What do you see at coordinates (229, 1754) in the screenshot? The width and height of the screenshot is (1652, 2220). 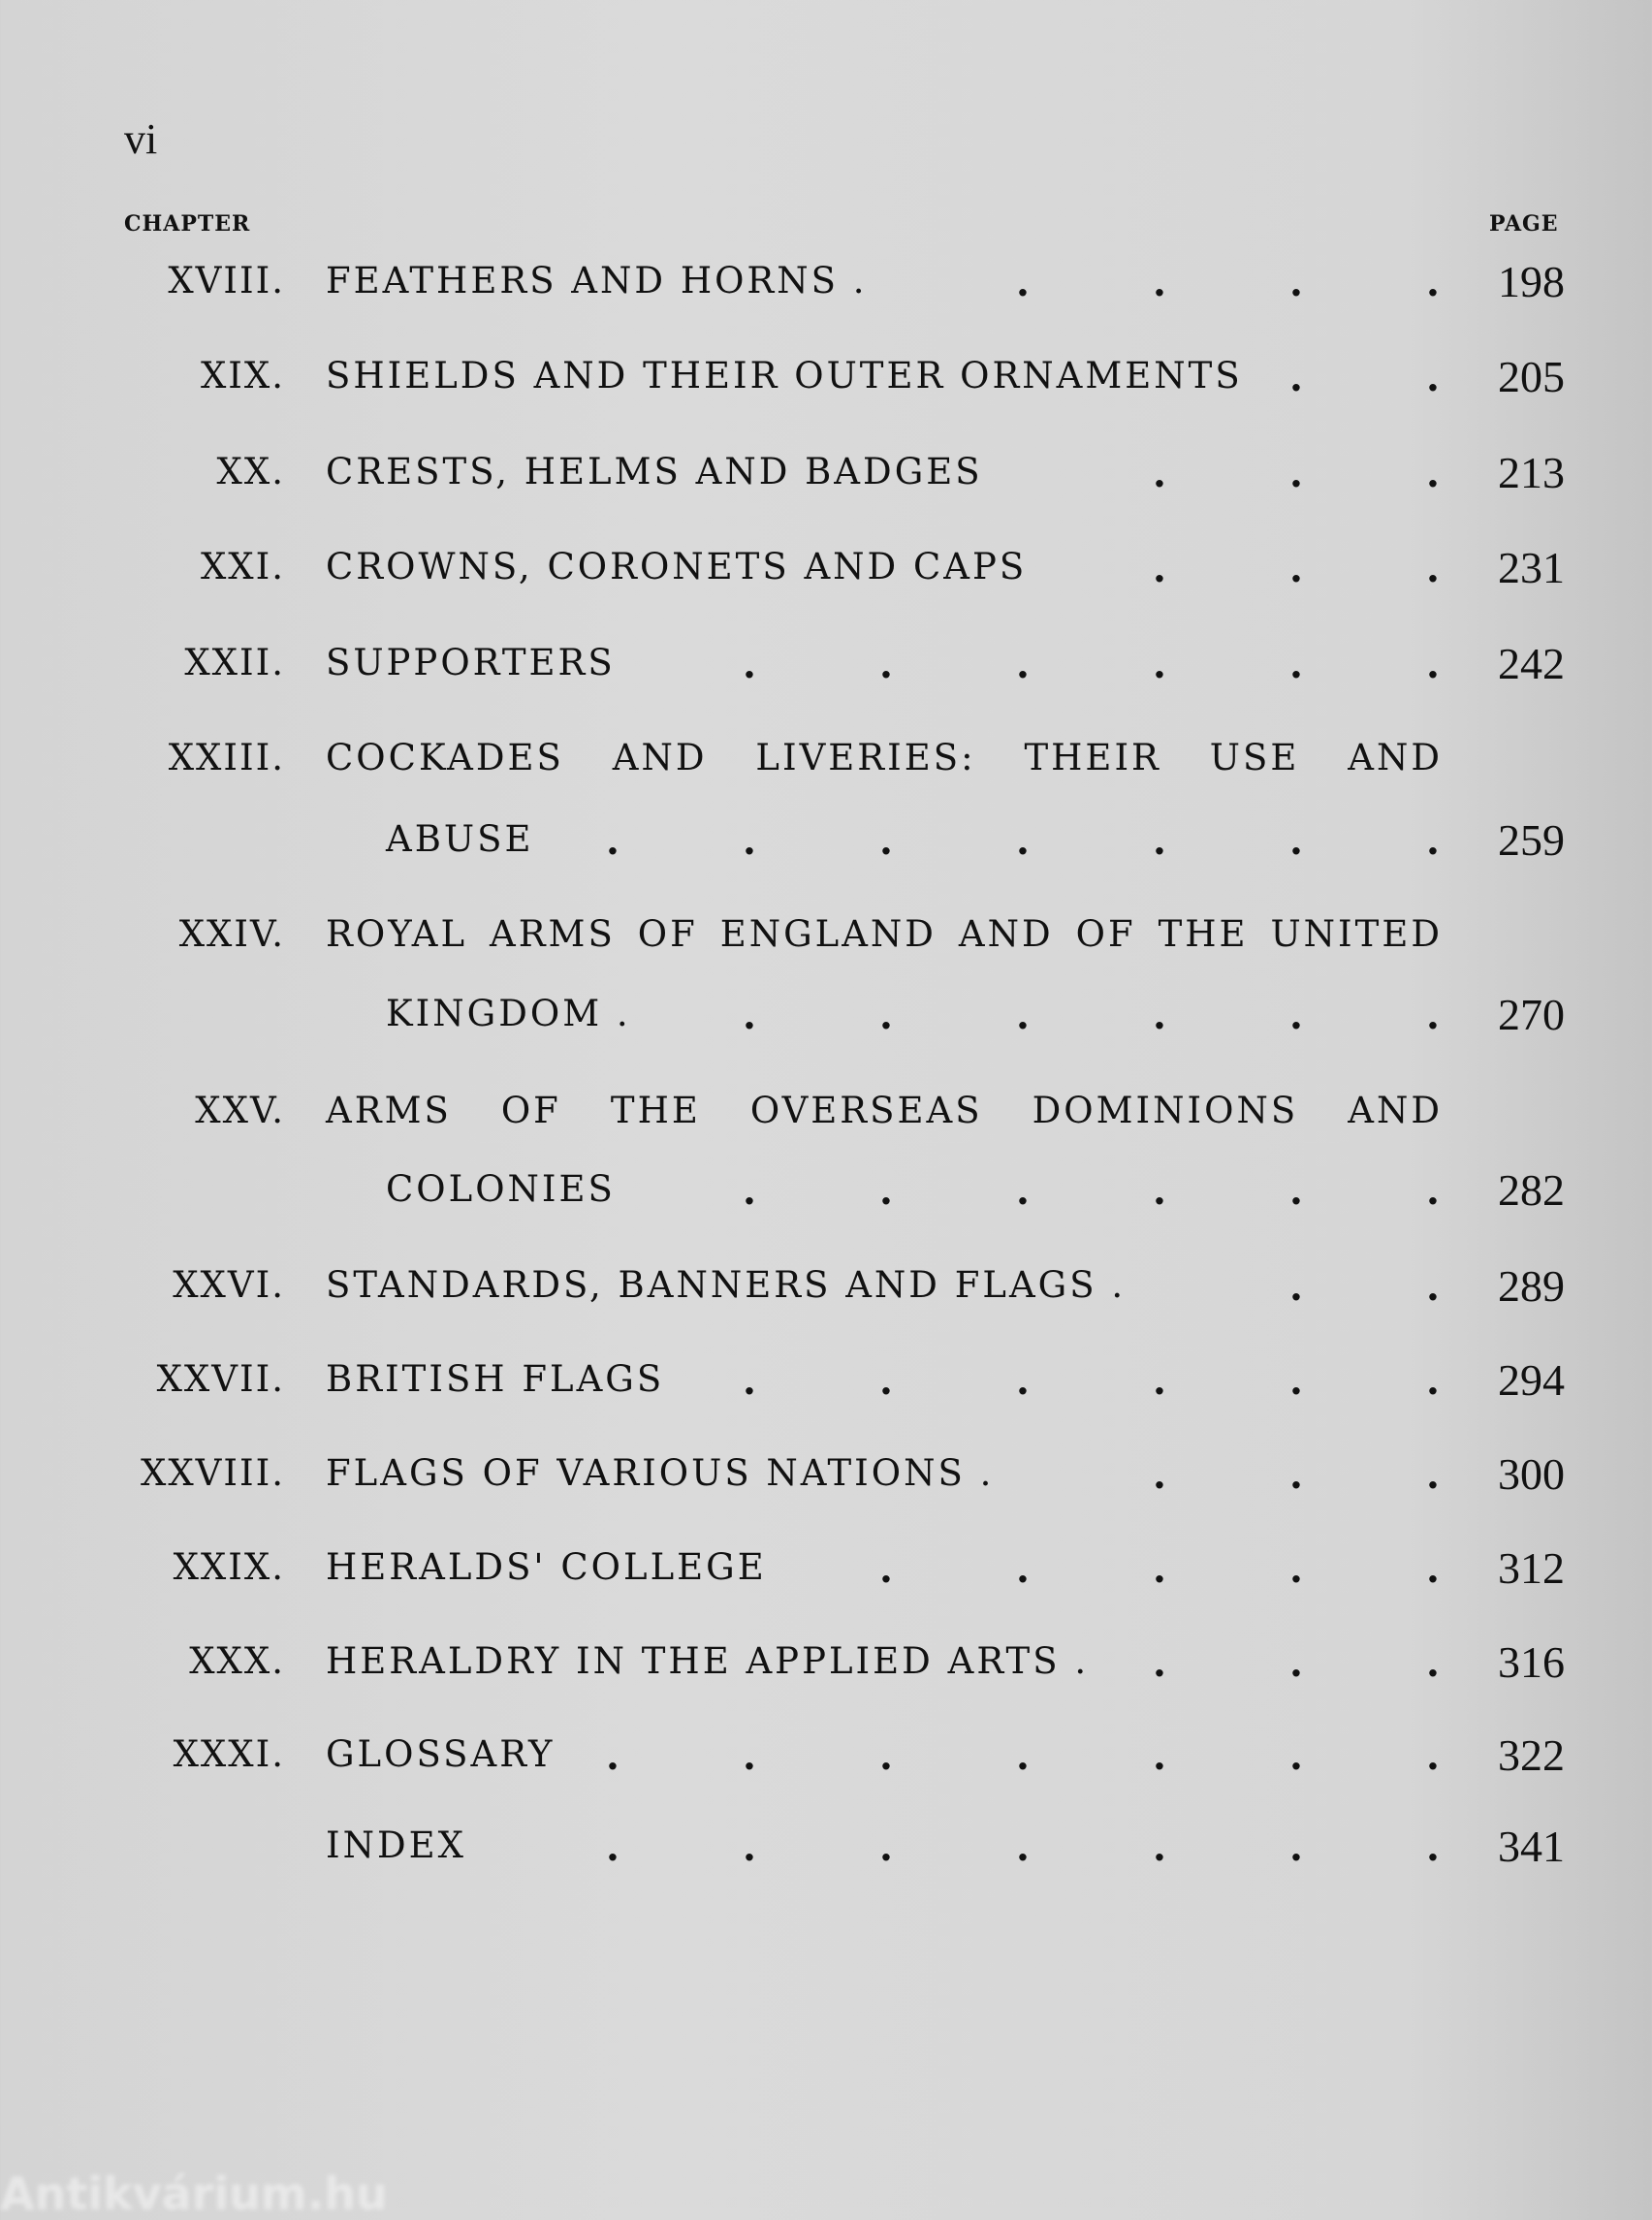 I see `chapter-number: XXXI.` at bounding box center [229, 1754].